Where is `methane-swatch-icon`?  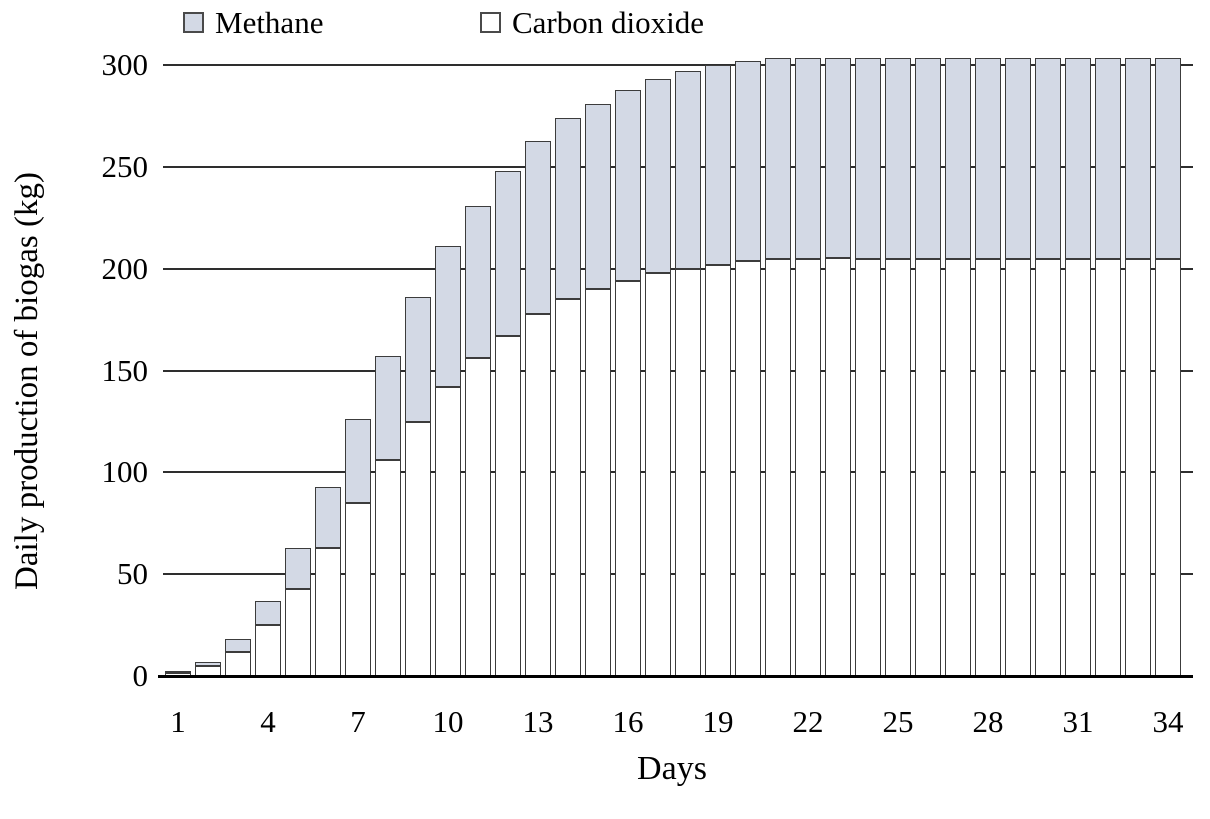 methane-swatch-icon is located at coordinates (193, 22).